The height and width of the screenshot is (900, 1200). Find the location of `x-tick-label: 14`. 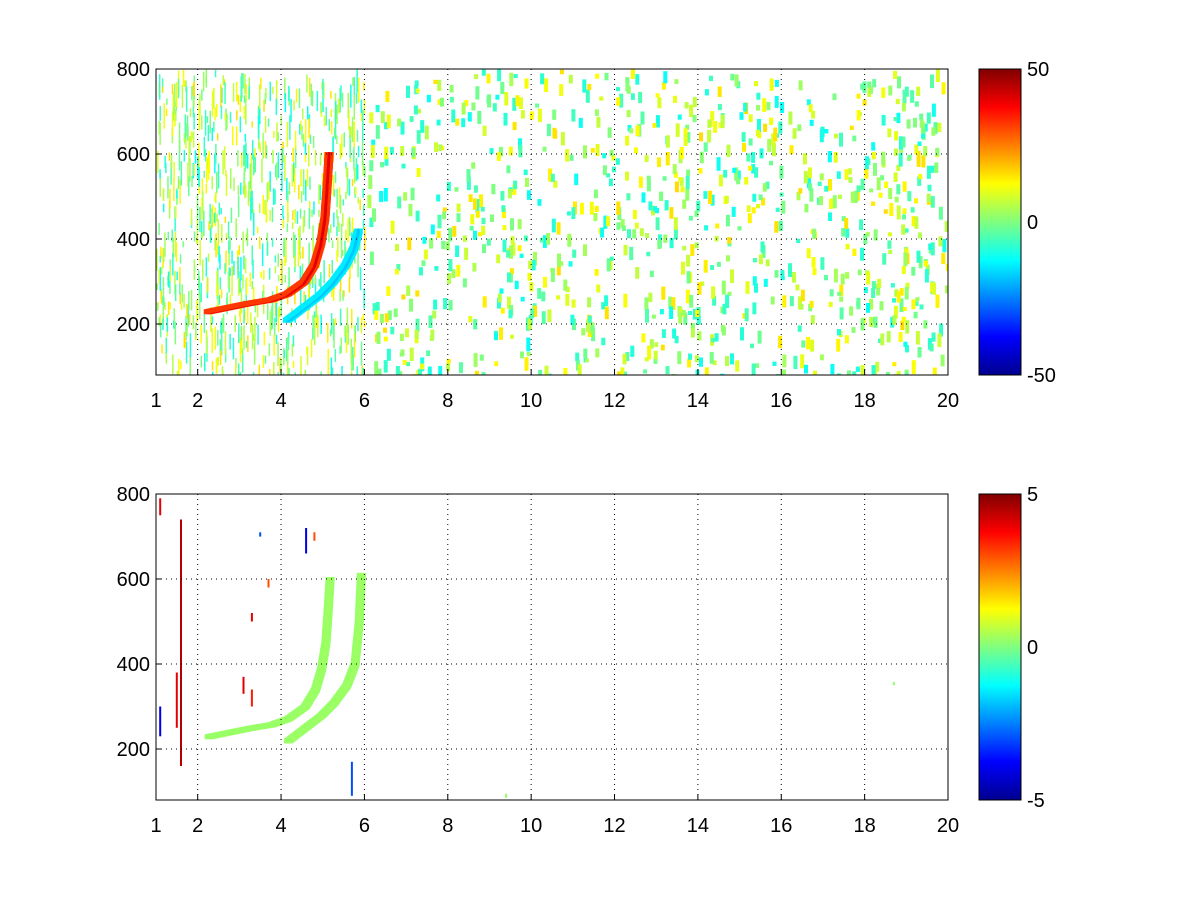

x-tick-label: 14 is located at coordinates (698, 401).